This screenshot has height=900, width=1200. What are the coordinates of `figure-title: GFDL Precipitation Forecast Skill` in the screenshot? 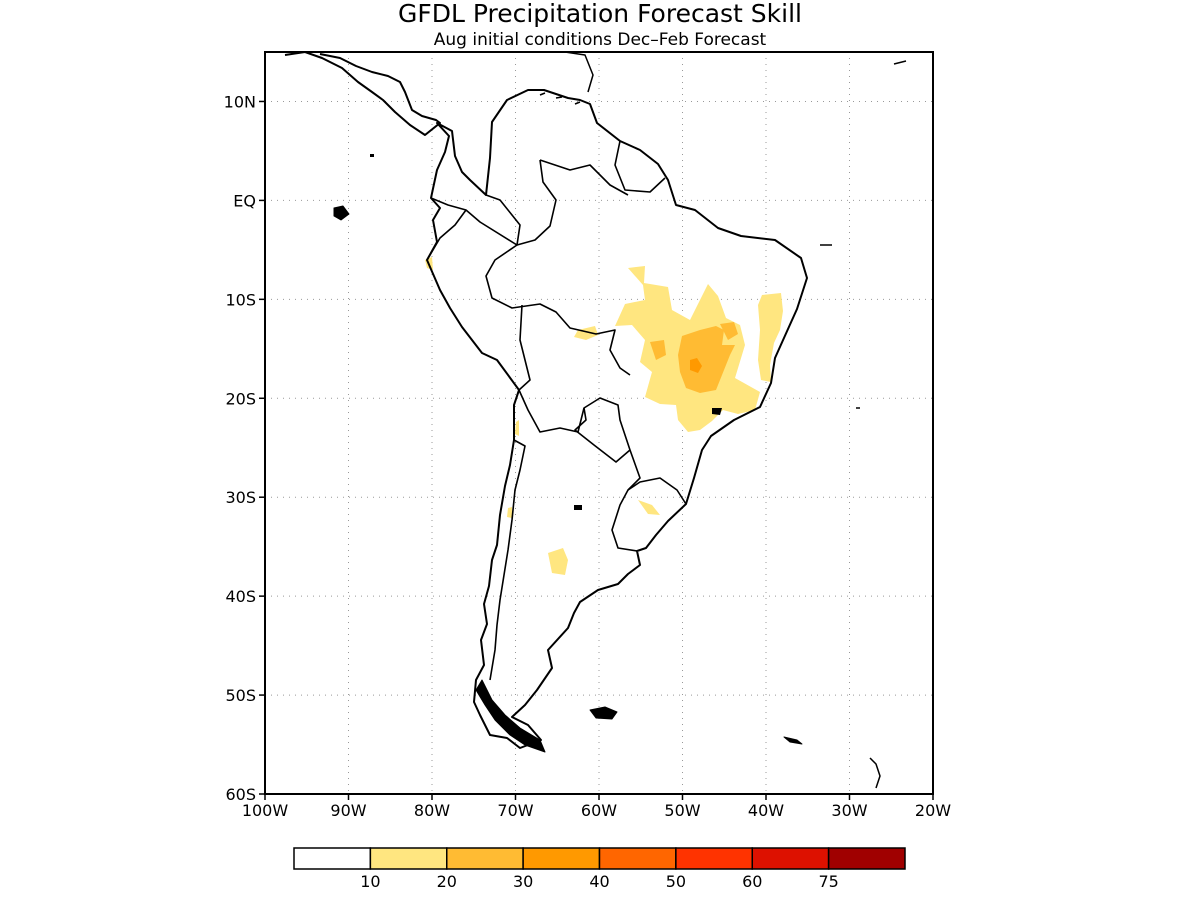 It's located at (600, 14).